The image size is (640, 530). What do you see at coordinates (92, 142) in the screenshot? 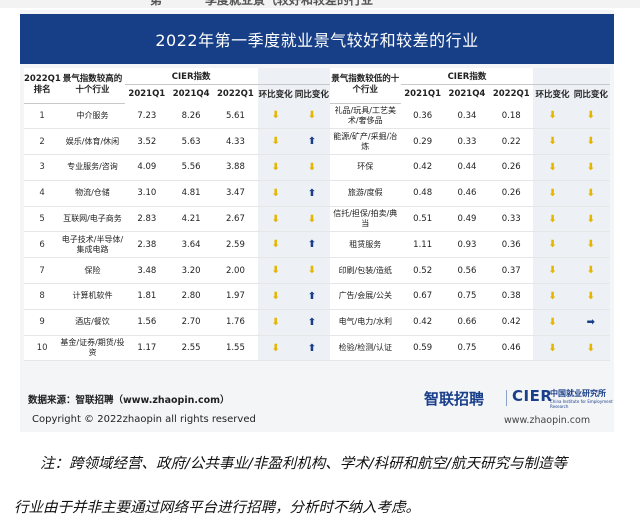
I see `top-industry-cell: 娱乐/体育/休闲` at bounding box center [92, 142].